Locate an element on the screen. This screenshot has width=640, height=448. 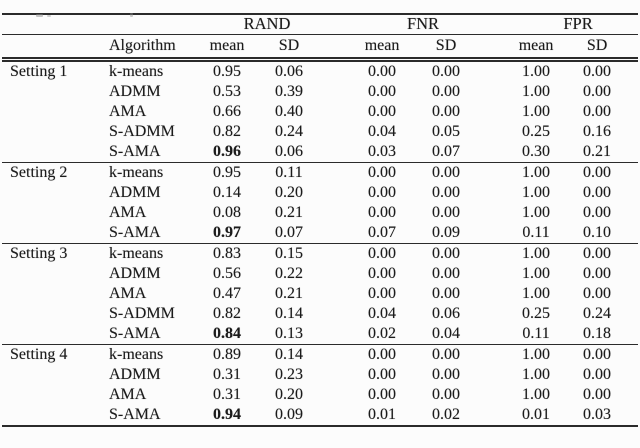
algorithm-label: S-AMA is located at coordinates (135, 333).